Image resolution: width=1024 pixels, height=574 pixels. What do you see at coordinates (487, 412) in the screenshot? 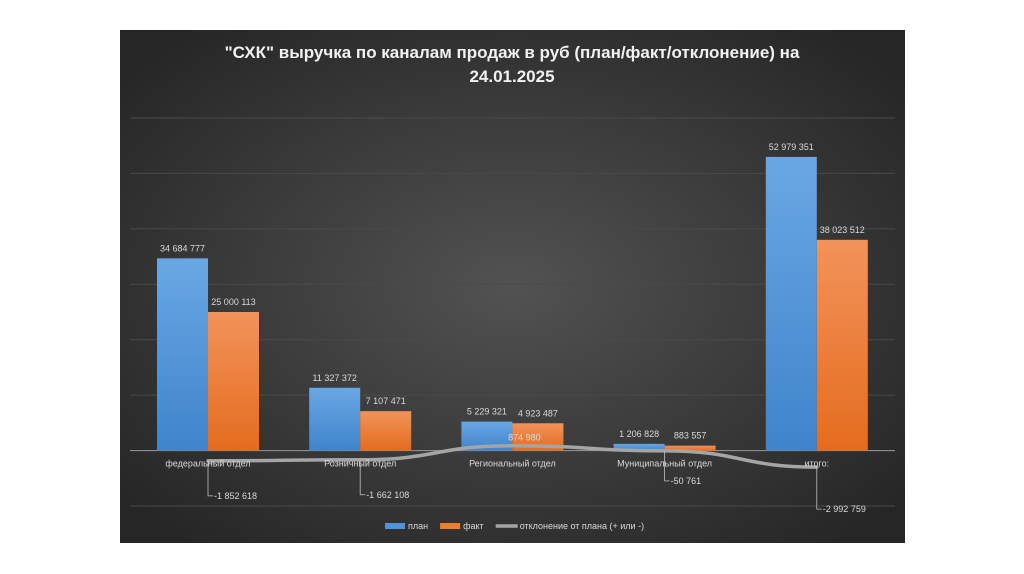
I see `data-label-plan: 5 229 321` at bounding box center [487, 412].